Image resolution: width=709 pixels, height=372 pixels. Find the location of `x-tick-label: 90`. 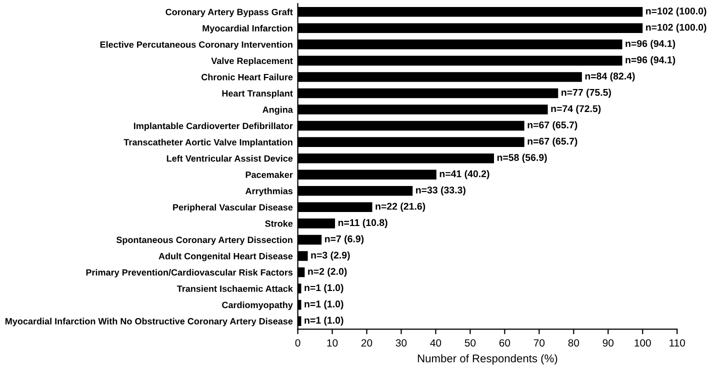

x-tick-label: 90 is located at coordinates (608, 343).